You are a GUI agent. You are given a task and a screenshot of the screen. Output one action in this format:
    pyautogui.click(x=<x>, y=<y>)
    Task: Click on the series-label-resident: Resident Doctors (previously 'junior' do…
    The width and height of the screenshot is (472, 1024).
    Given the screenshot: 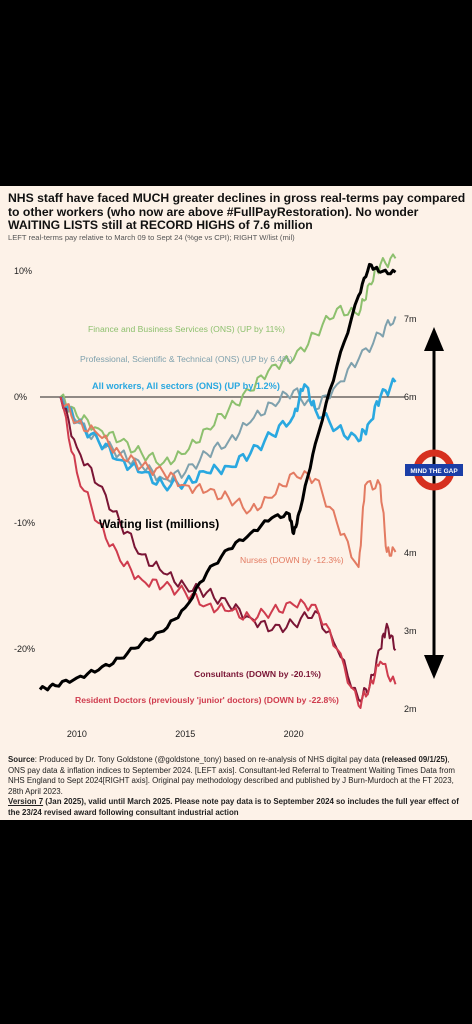 What is the action you would take?
    pyautogui.click(x=207, y=700)
    